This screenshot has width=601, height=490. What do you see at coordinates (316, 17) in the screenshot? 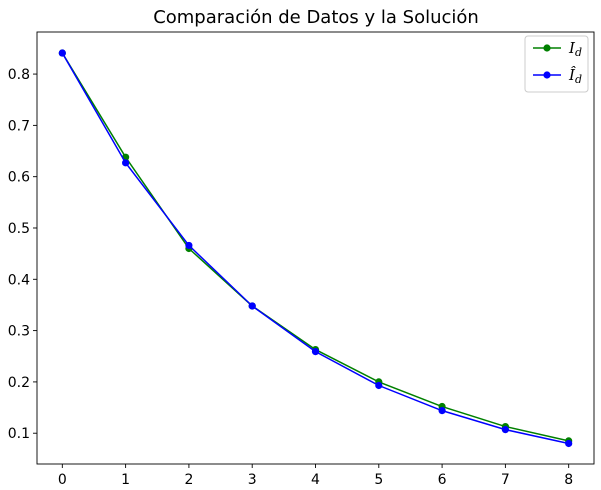
I see `chart-title: Comparación de Datos y la Solución` at bounding box center [316, 17].